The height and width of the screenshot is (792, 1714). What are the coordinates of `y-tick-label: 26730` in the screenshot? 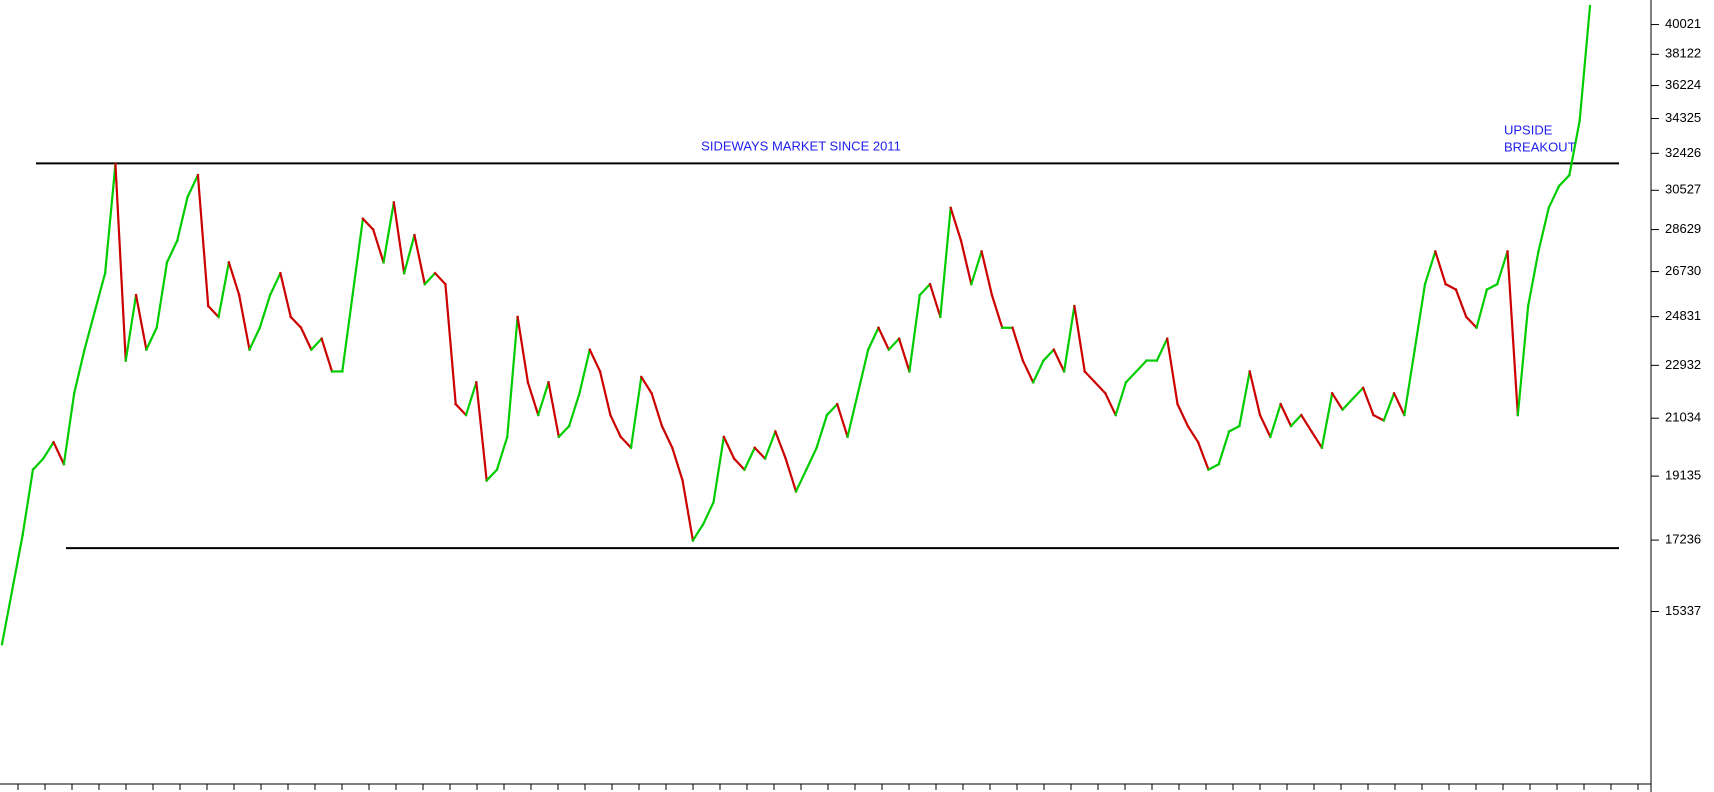 It's located at (1683, 270).